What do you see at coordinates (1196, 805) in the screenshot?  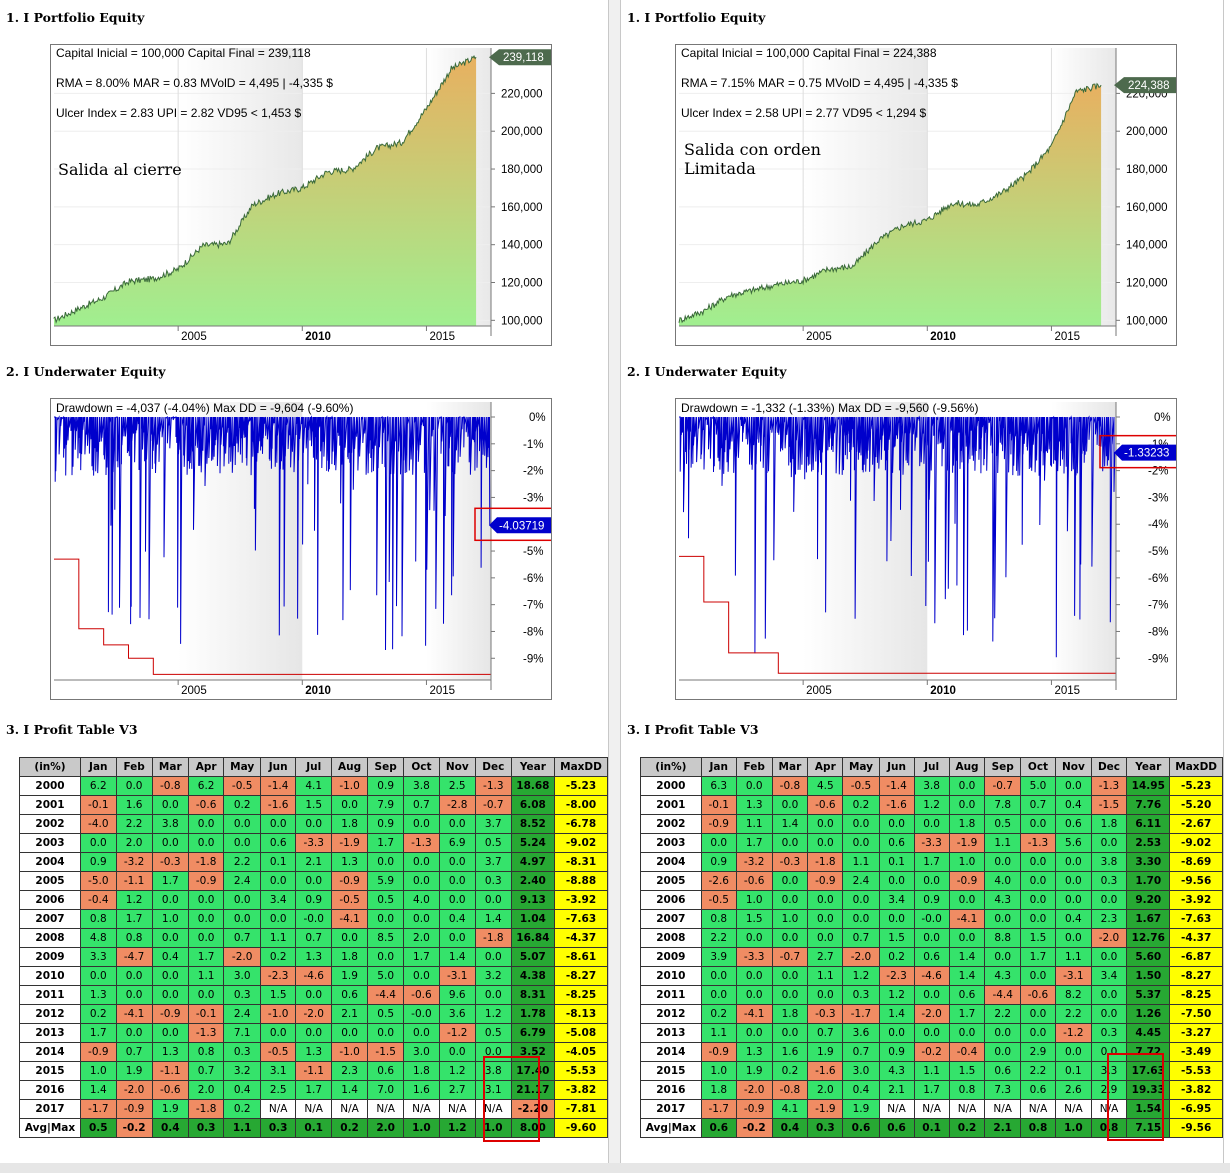 I see `maxdd-cell: -5.20` at bounding box center [1196, 805].